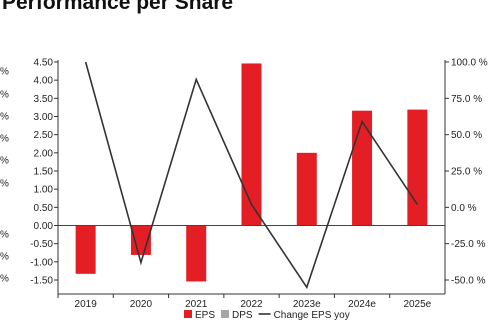 Image resolution: width=488 pixels, height=329 pixels. Describe the element at coordinates (41, 244) in the screenshot. I see `left-tick-label: -0.50` at that location.